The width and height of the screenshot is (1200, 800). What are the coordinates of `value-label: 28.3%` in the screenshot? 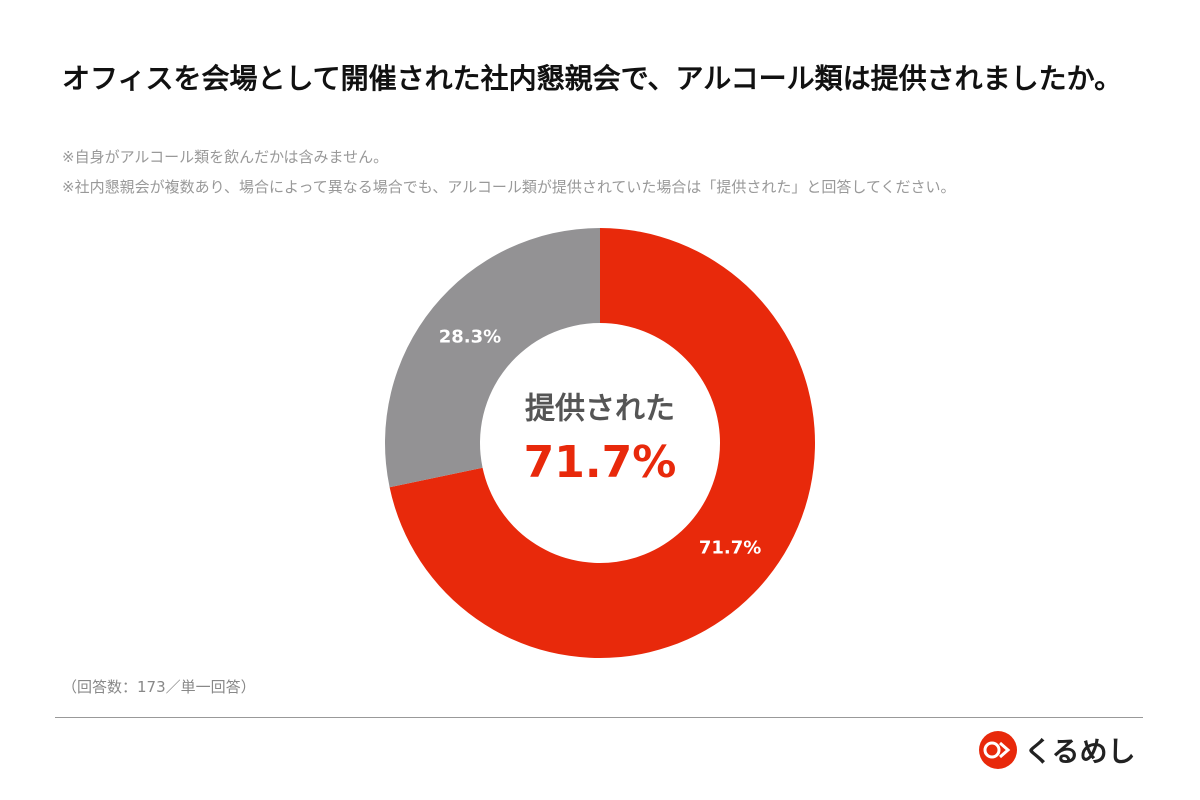 It's located at (470, 336).